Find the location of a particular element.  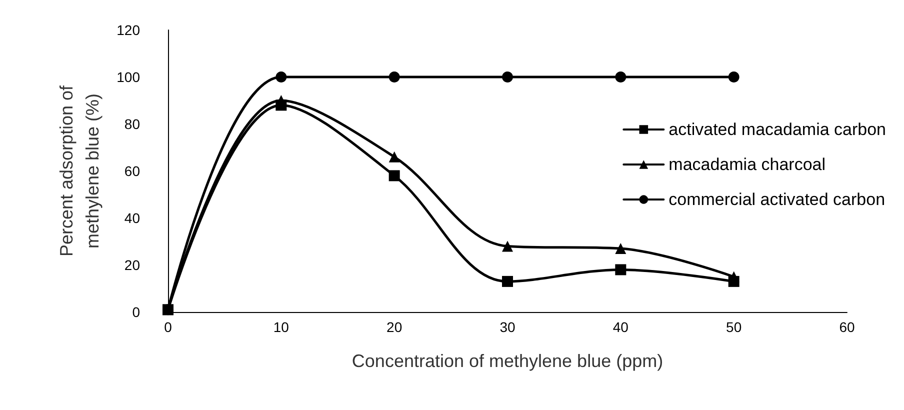

y-tick-label: 60 is located at coordinates (132, 171).